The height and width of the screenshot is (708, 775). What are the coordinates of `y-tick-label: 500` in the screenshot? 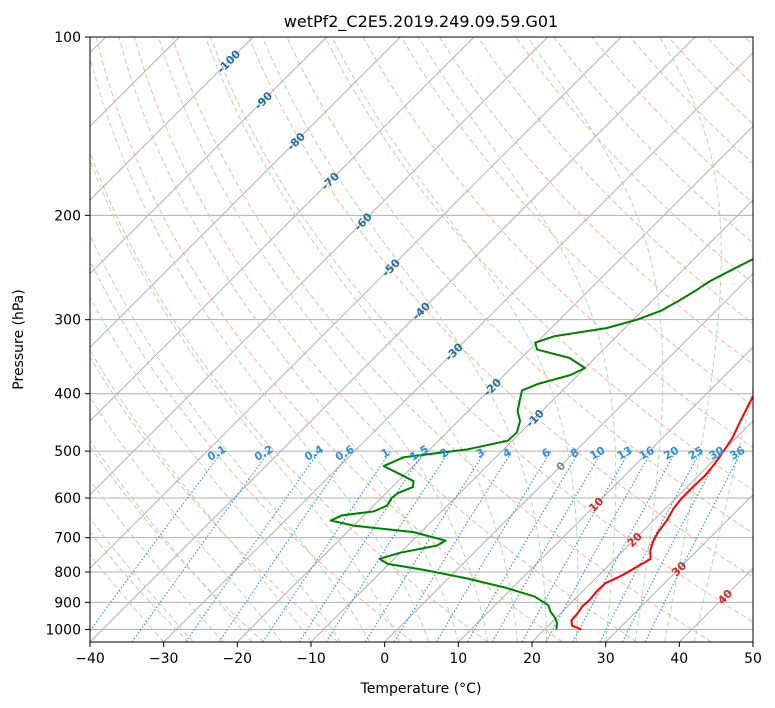 It's located at (67, 452).